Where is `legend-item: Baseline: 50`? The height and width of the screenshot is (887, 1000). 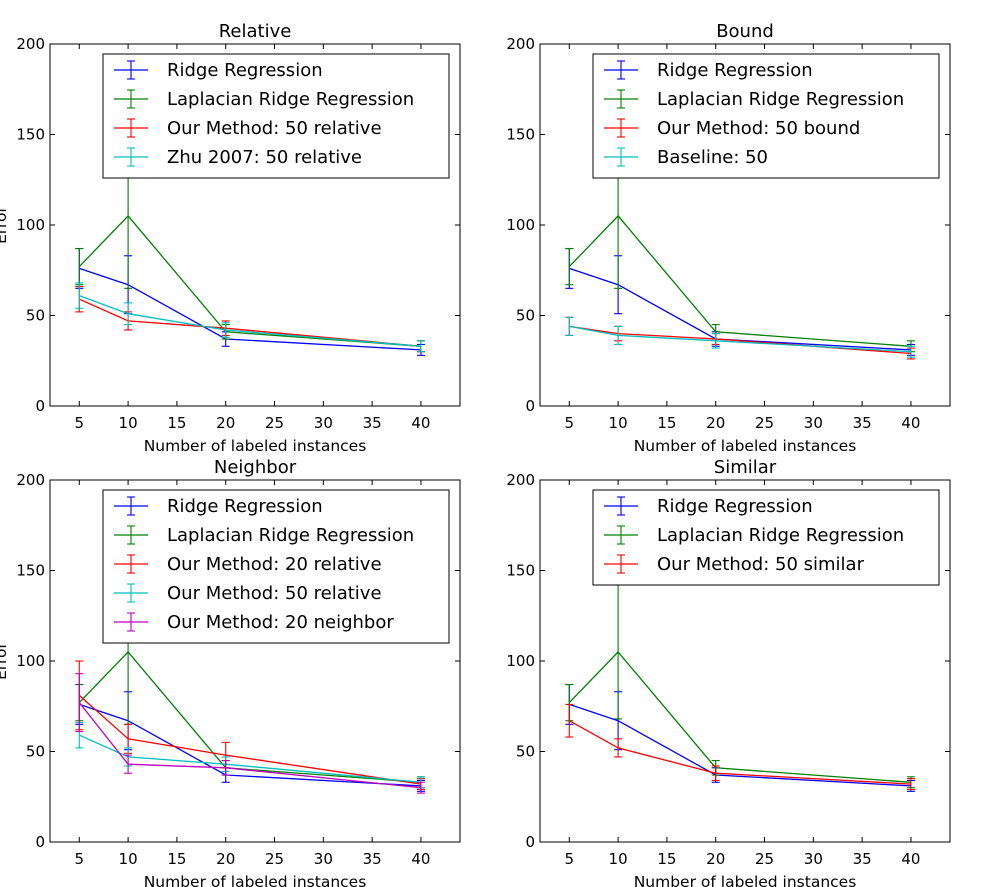
legend-item: Baseline: 50 is located at coordinates (686, 157).